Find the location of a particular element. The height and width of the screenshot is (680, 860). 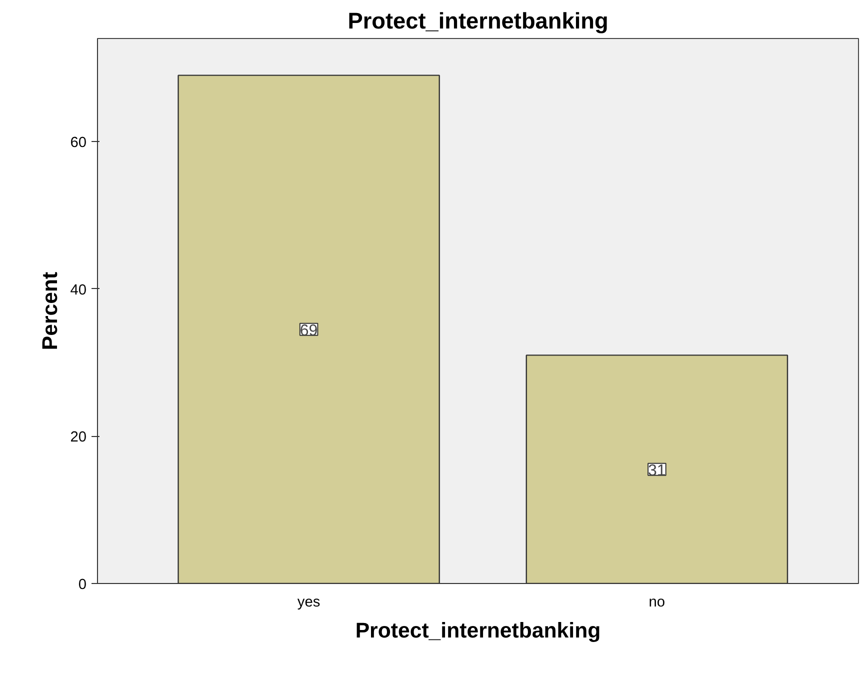

chart-title: Protect_internetbanking is located at coordinates (478, 21).